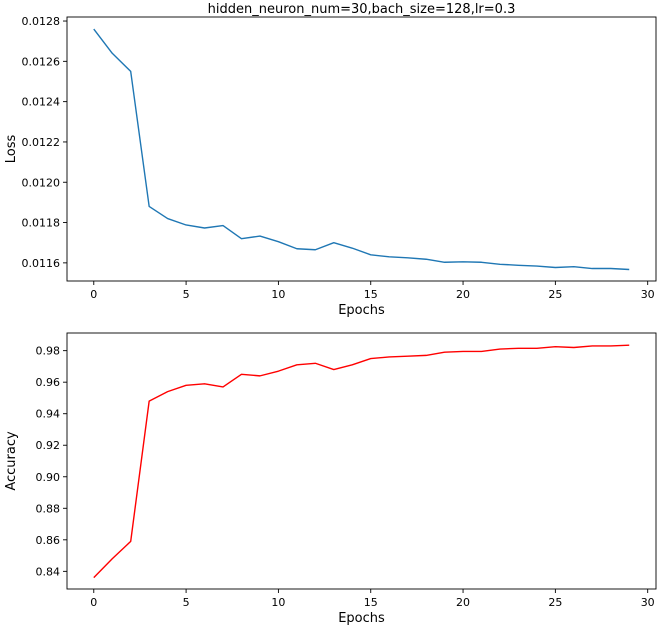 This screenshot has height=630, width=665. I want to click on y-tick-label: 0.0116, so click(41, 263).